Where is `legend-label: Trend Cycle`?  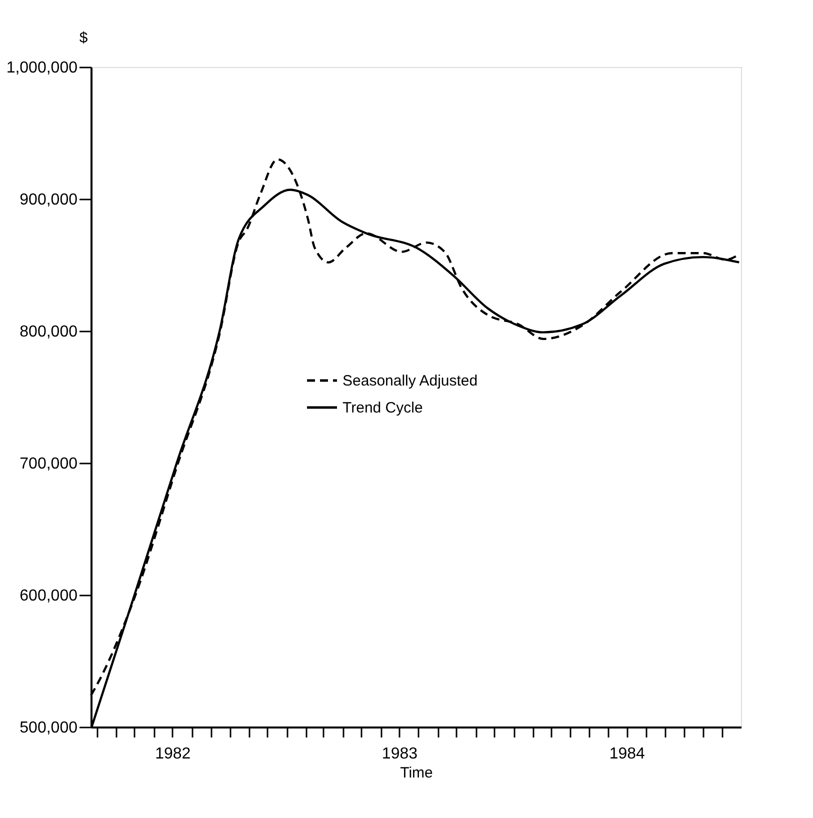 legend-label: Trend Cycle is located at coordinates (382, 408).